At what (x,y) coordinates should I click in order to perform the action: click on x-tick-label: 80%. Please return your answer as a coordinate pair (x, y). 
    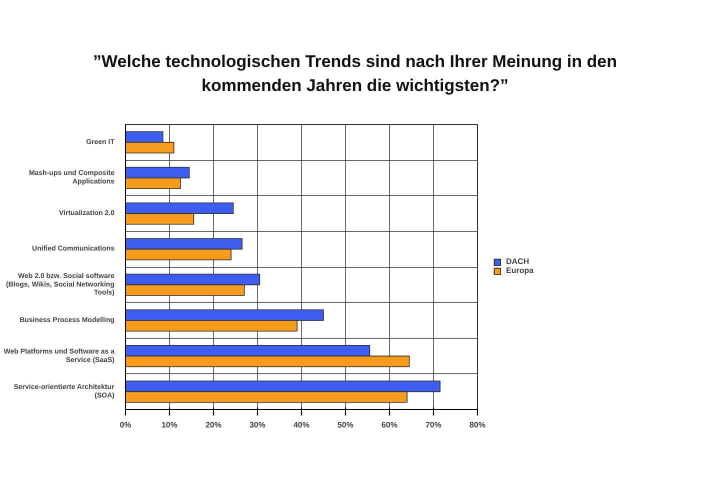
    Looking at the image, I should click on (477, 425).